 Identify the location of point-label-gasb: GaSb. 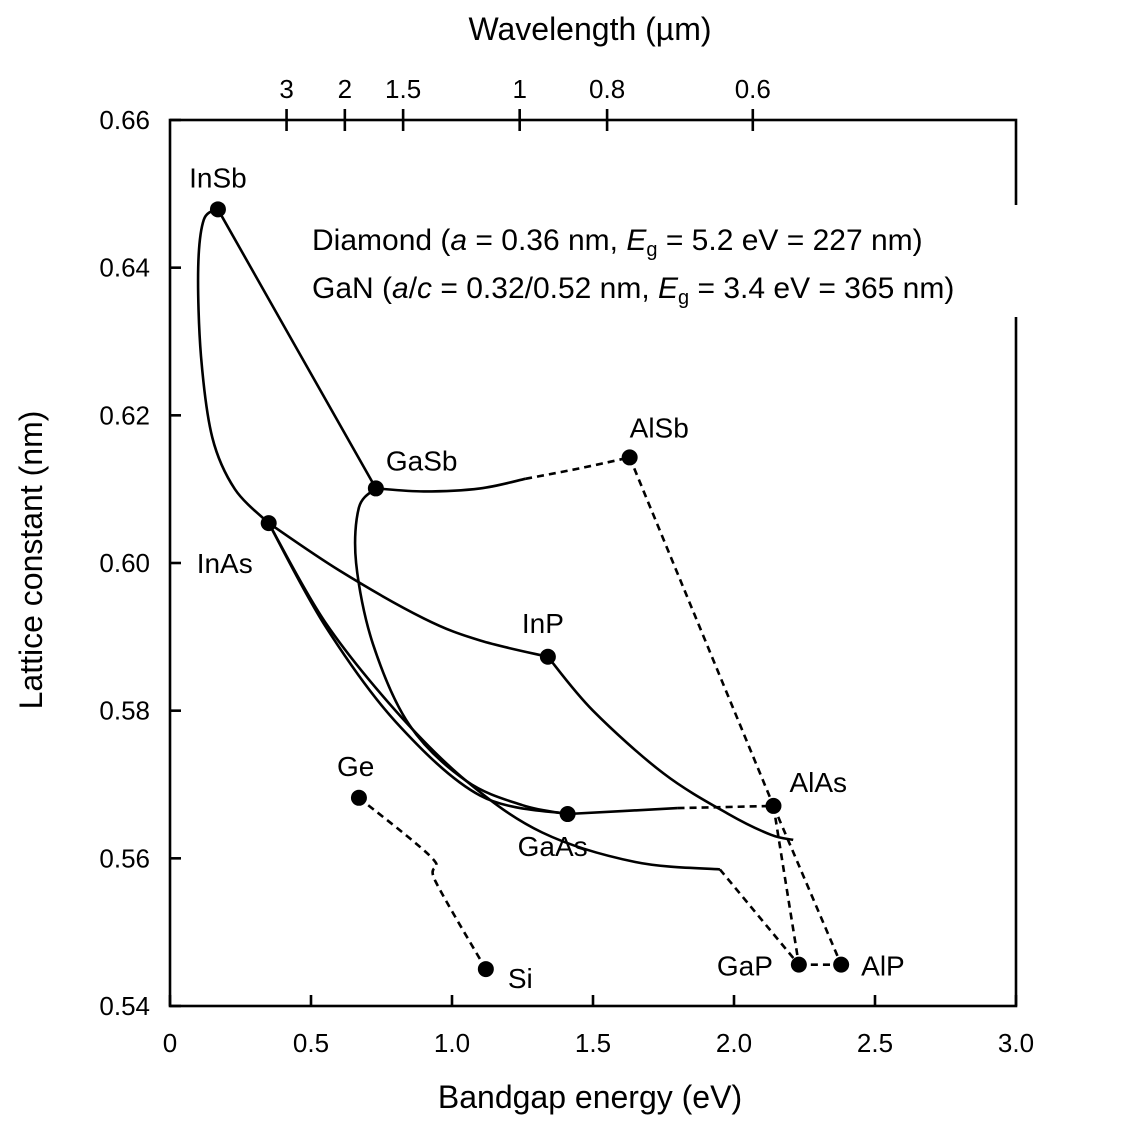
(422, 460).